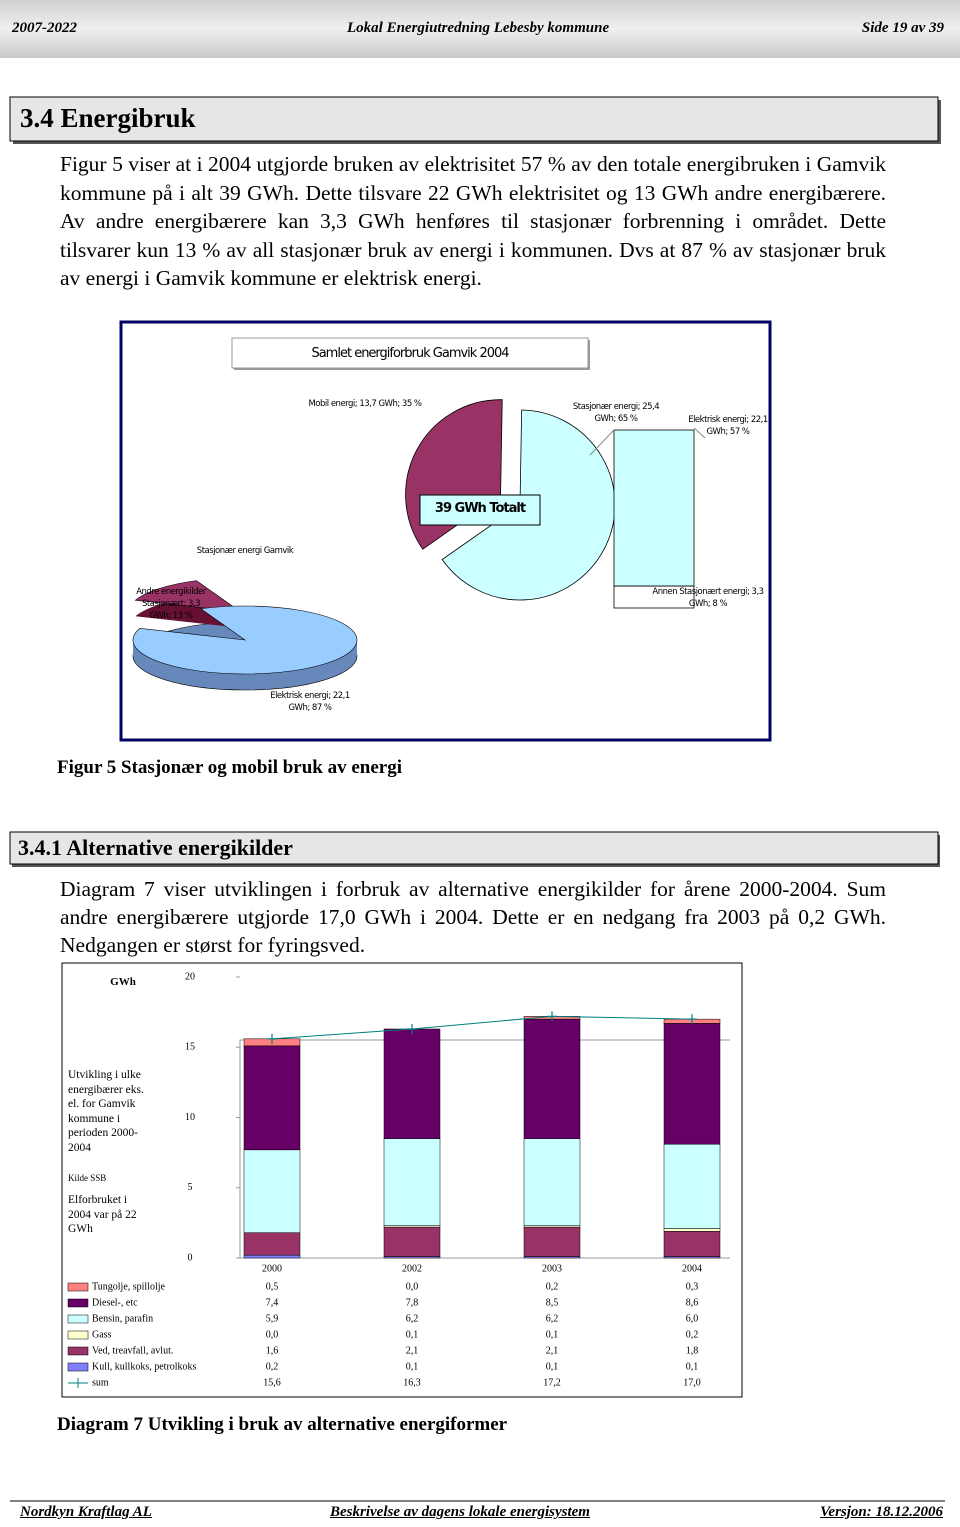  I want to click on header-center: Lokal Energiutredning Lebesby kommune, so click(478, 28).